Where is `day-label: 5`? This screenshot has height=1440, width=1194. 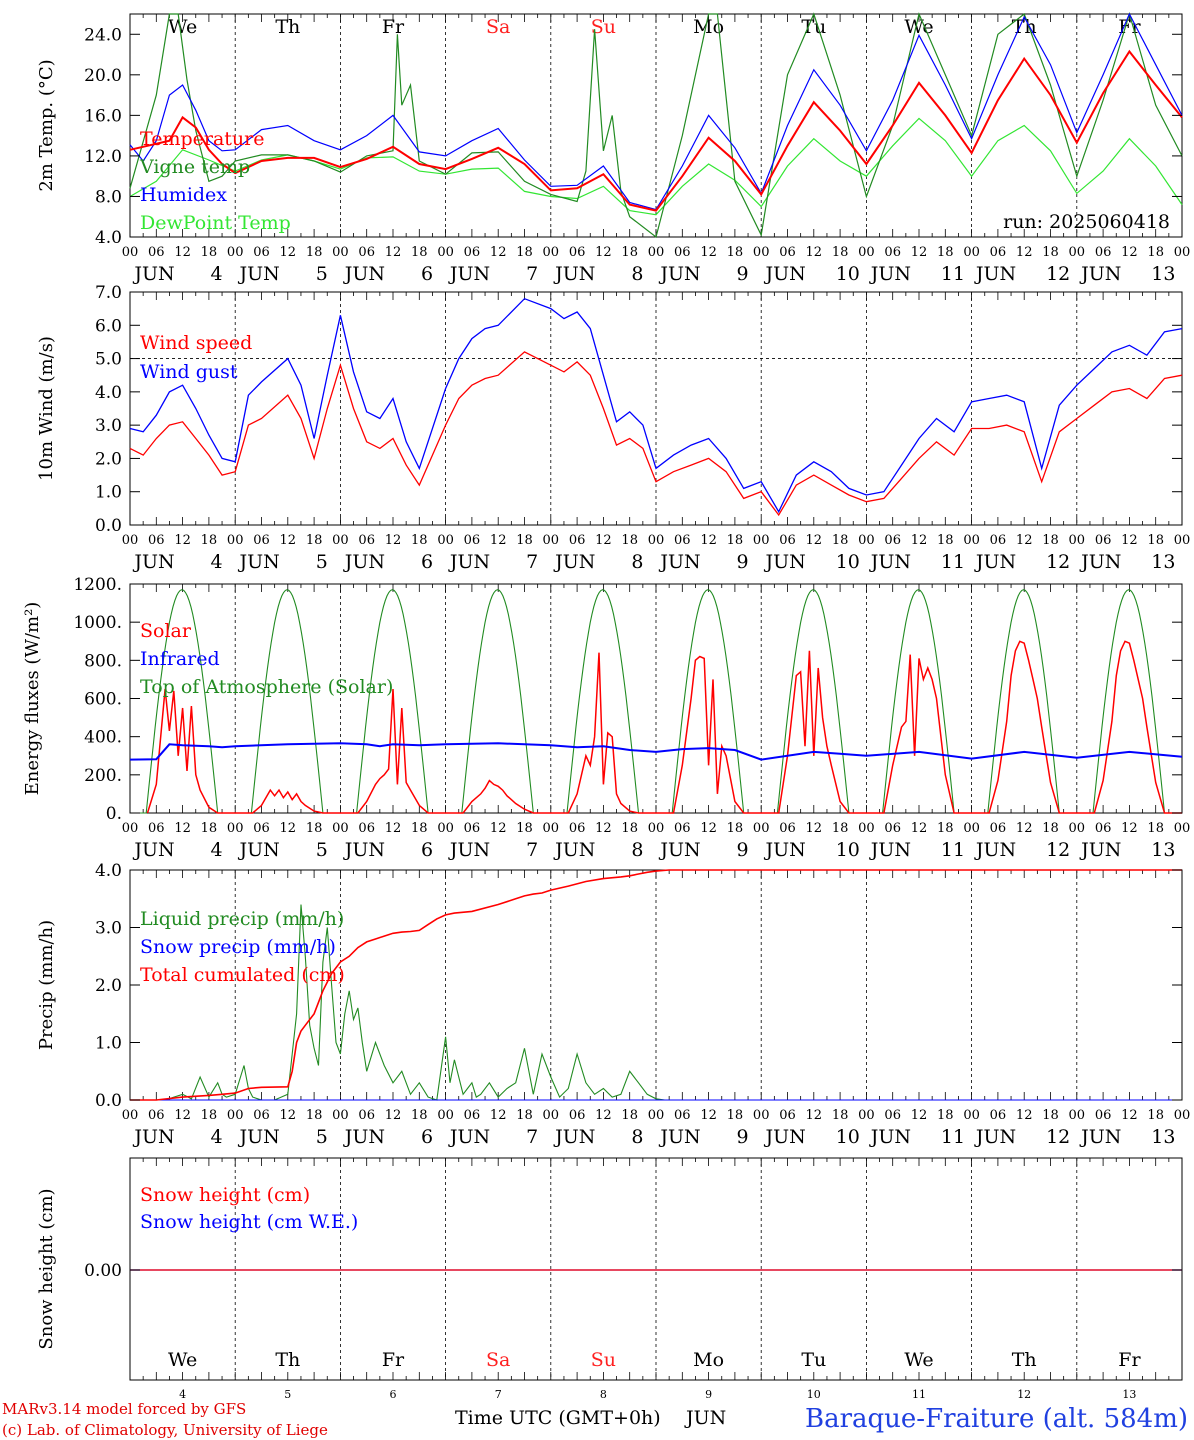 day-label: 5 is located at coordinates (322, 274).